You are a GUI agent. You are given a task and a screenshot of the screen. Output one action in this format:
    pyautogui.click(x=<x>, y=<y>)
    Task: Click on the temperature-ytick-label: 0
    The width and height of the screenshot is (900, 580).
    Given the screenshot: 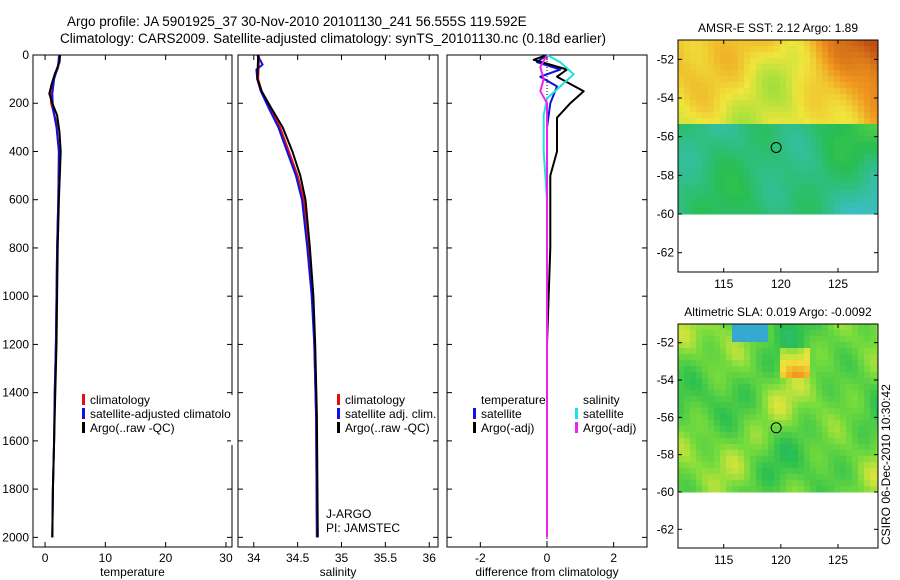 What is the action you would take?
    pyautogui.click(x=25, y=55)
    